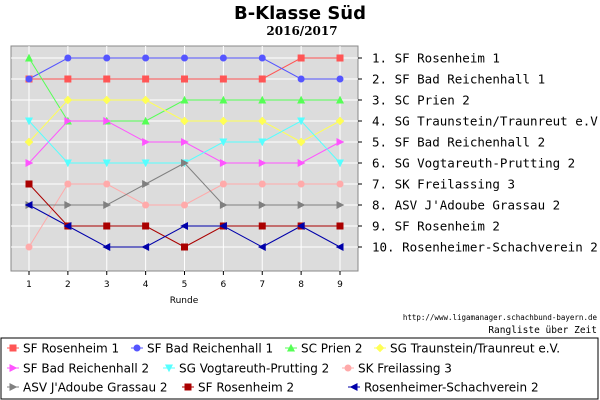 The width and height of the screenshot is (600, 400). Describe the element at coordinates (451, 388) in the screenshot. I see `legend-label: Rosenheimer-Schachverein 2` at that location.